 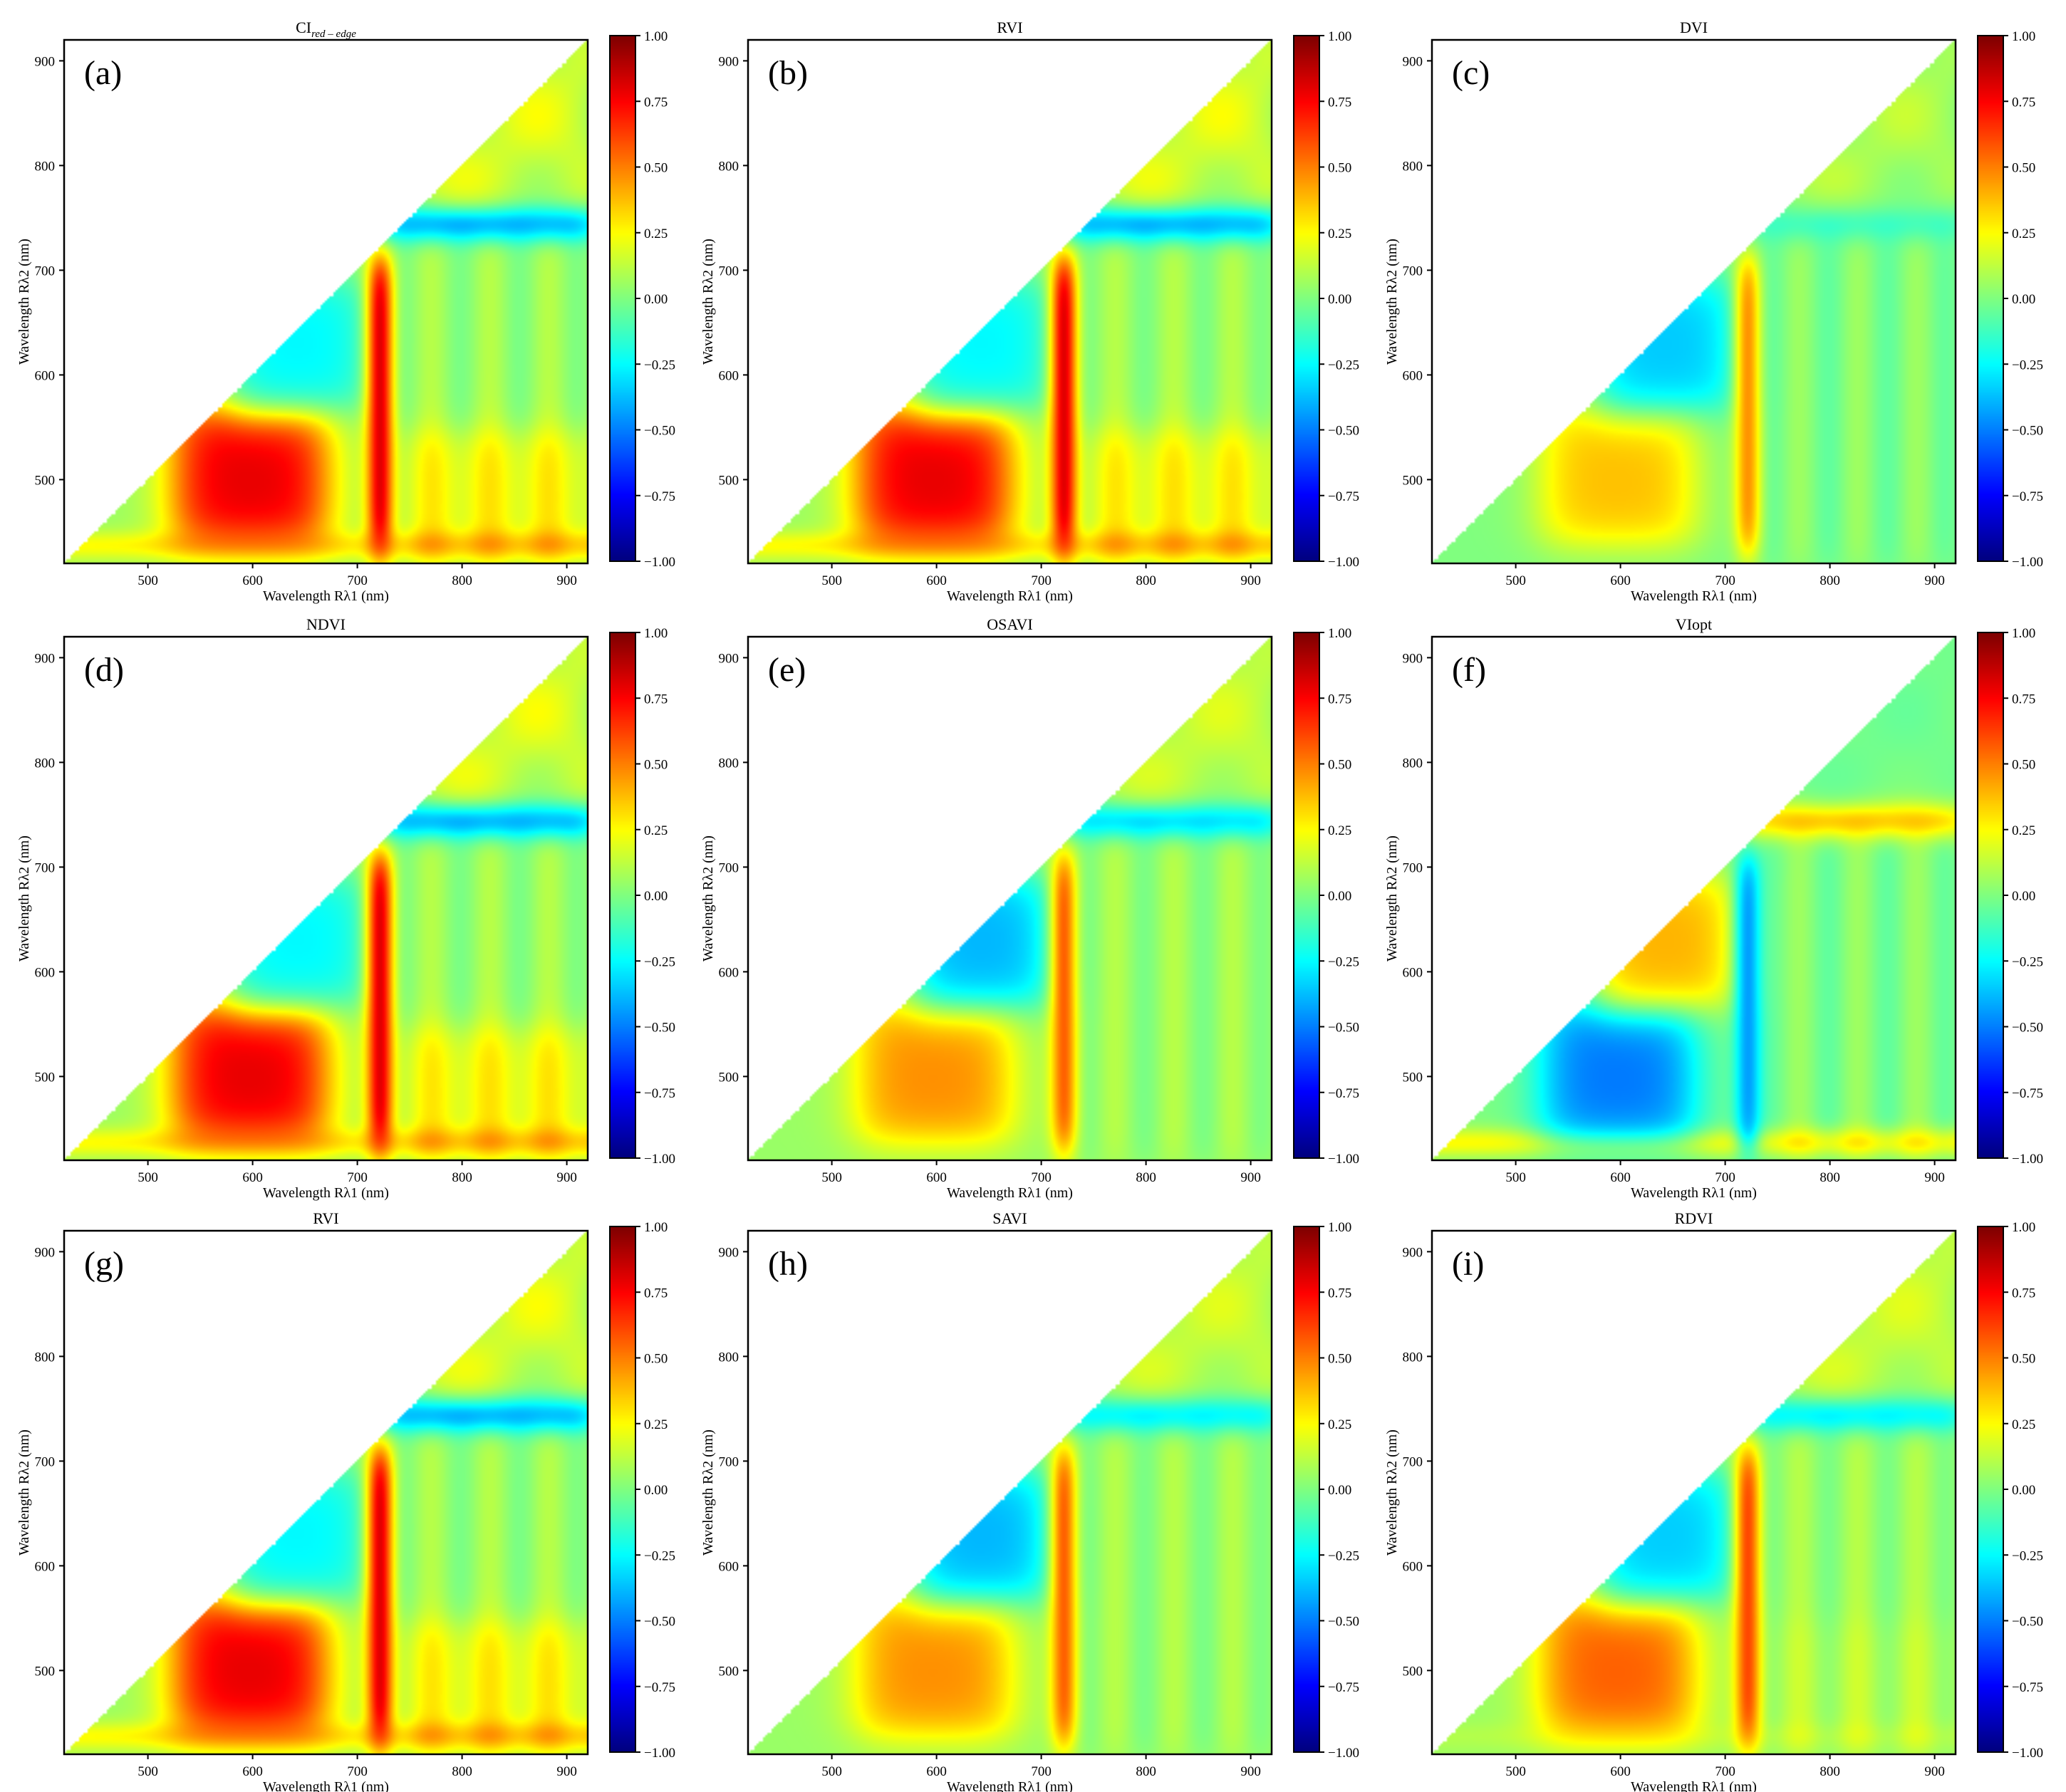 What do you see at coordinates (788, 73) in the screenshot?
I see `panel-label: (b)` at bounding box center [788, 73].